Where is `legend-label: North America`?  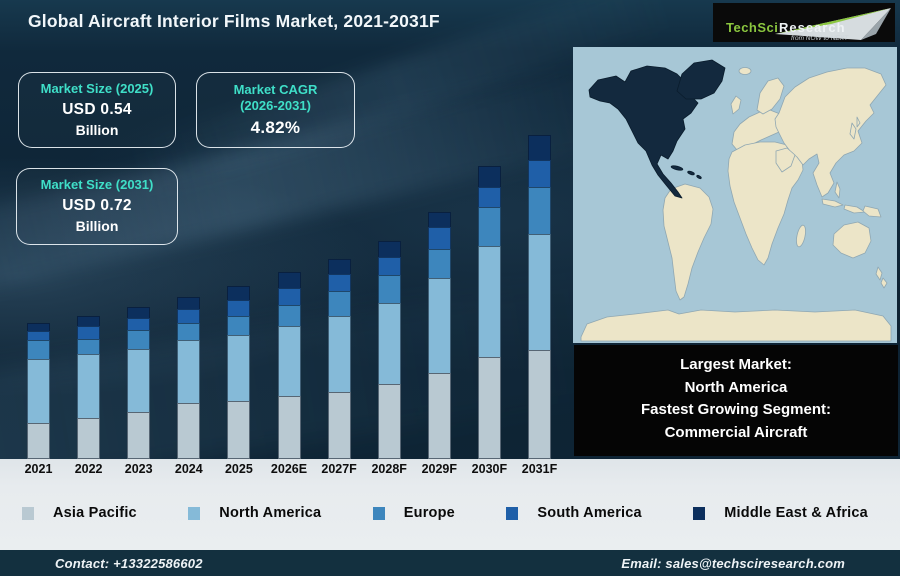 legend-label: North America is located at coordinates (270, 513).